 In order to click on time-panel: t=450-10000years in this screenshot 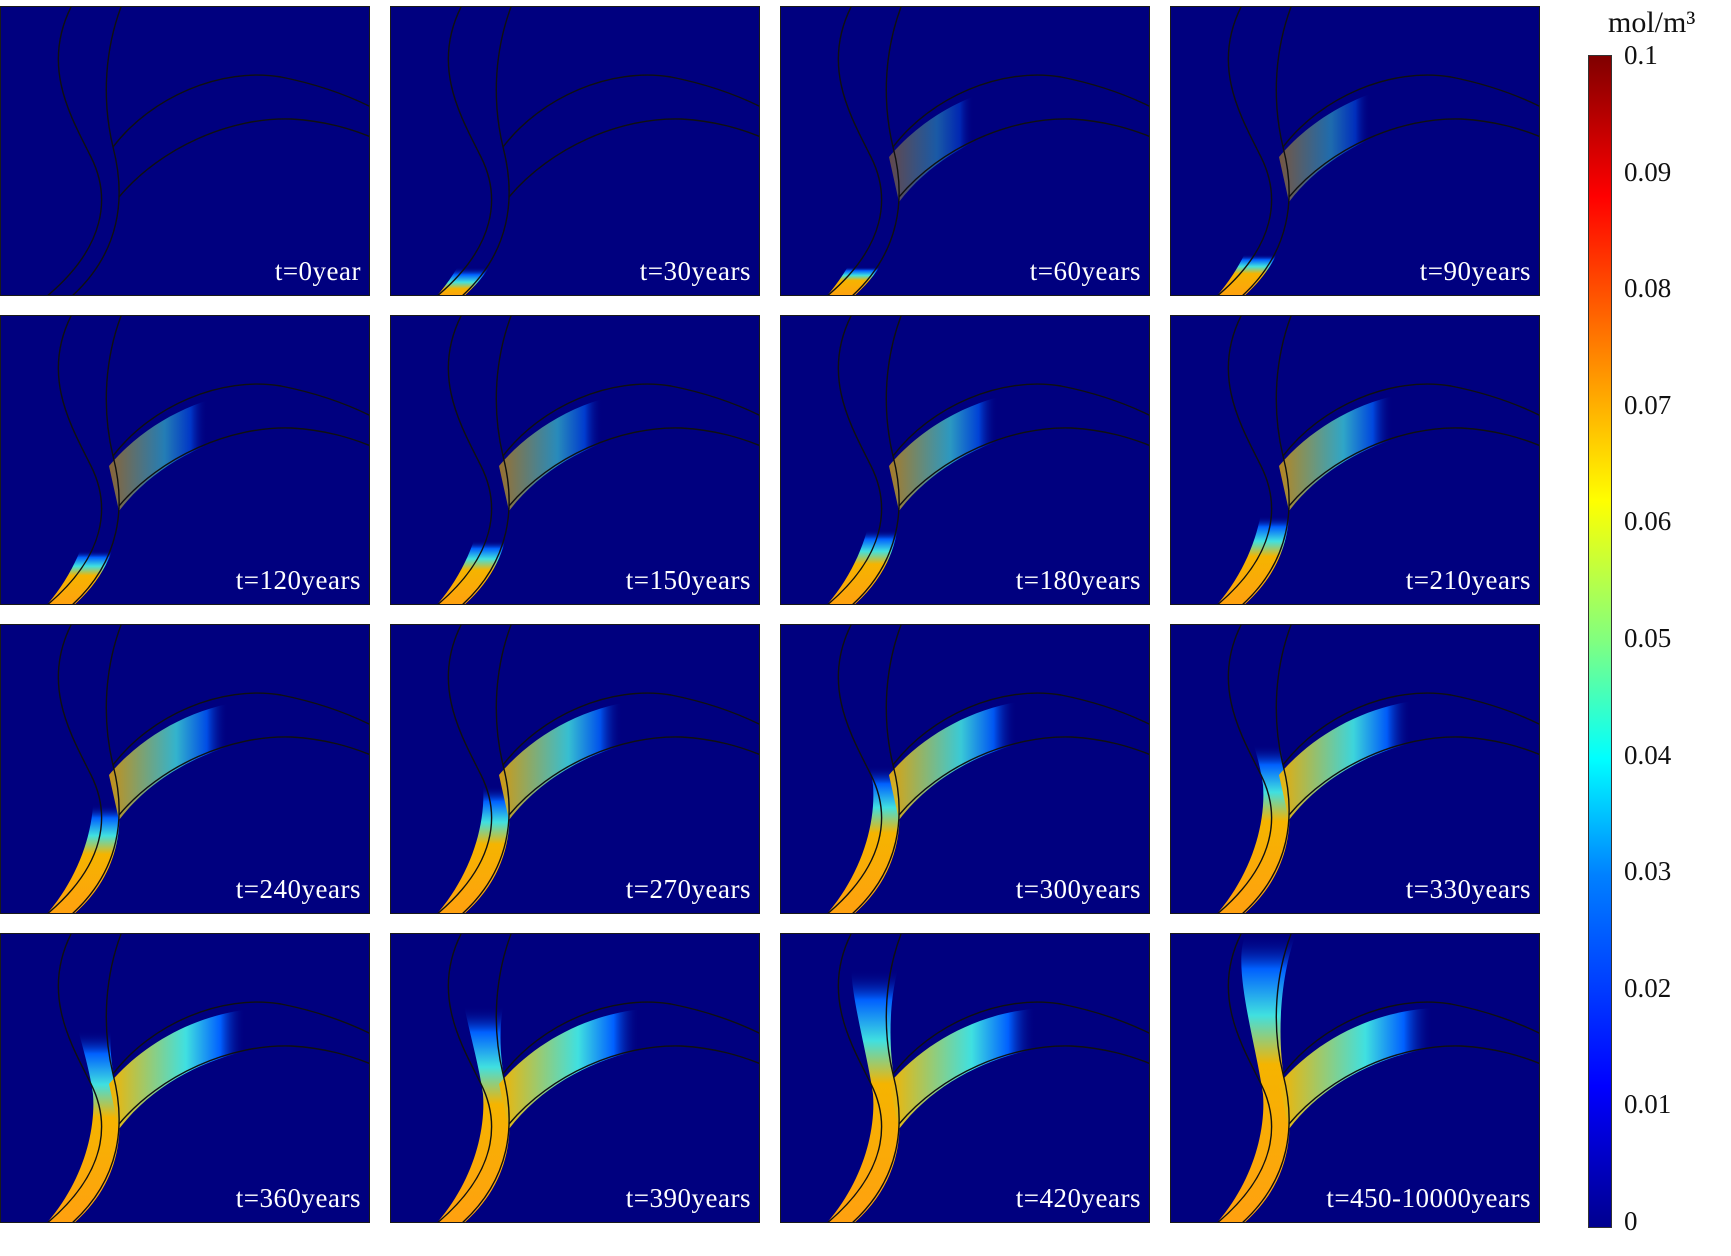, I will do `click(1355, 1078)`.